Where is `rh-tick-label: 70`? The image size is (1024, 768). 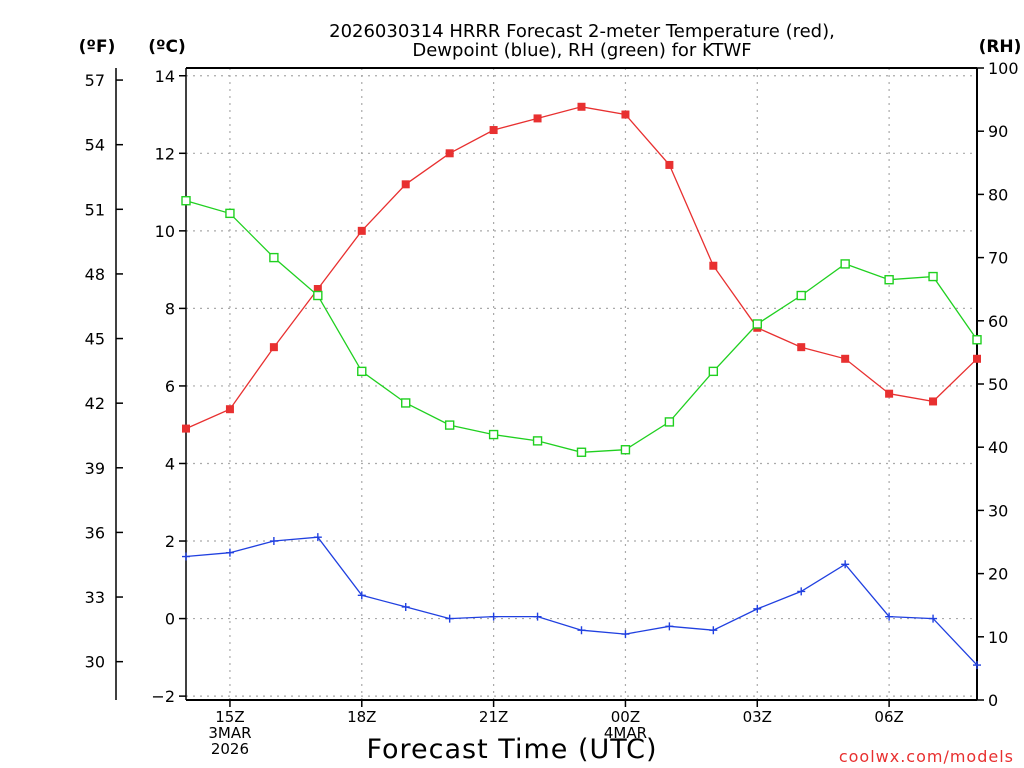 rh-tick-label: 70 is located at coordinates (998, 258).